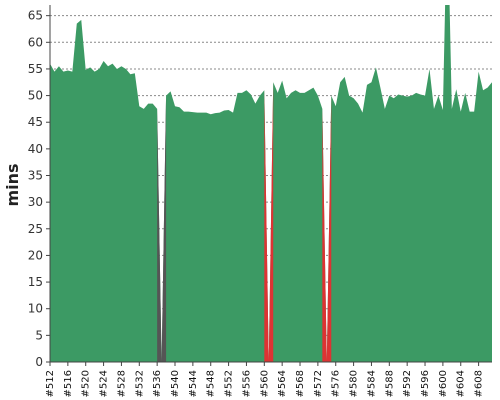  What do you see at coordinates (35, 122) in the screenshot?
I see `y-tick-label: 45` at bounding box center [35, 122].